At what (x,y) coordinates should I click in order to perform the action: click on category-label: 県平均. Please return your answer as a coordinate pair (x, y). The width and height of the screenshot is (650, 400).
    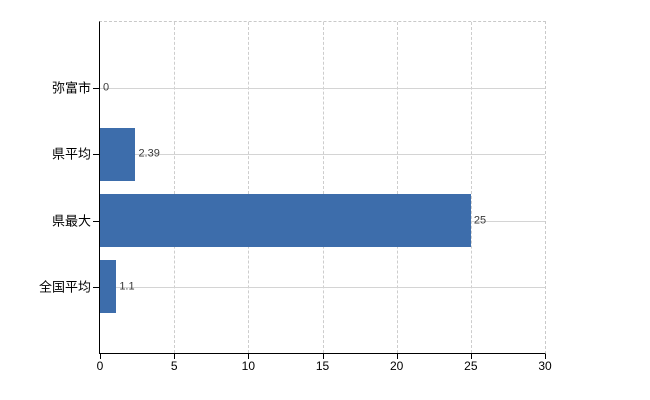
    Looking at the image, I should click on (71, 154).